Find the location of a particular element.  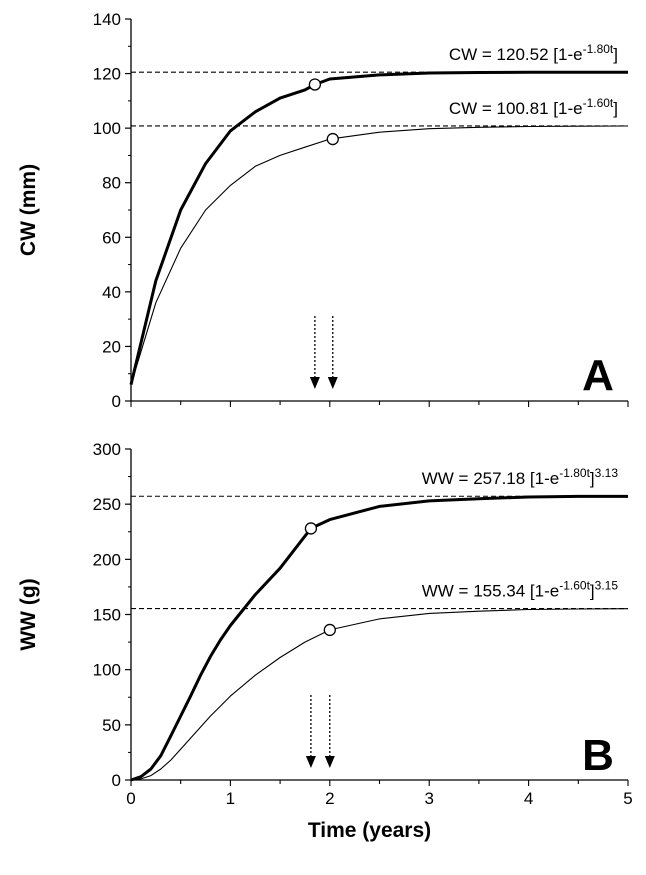

panel-a-y-tick-label: 60 is located at coordinates (111, 237).